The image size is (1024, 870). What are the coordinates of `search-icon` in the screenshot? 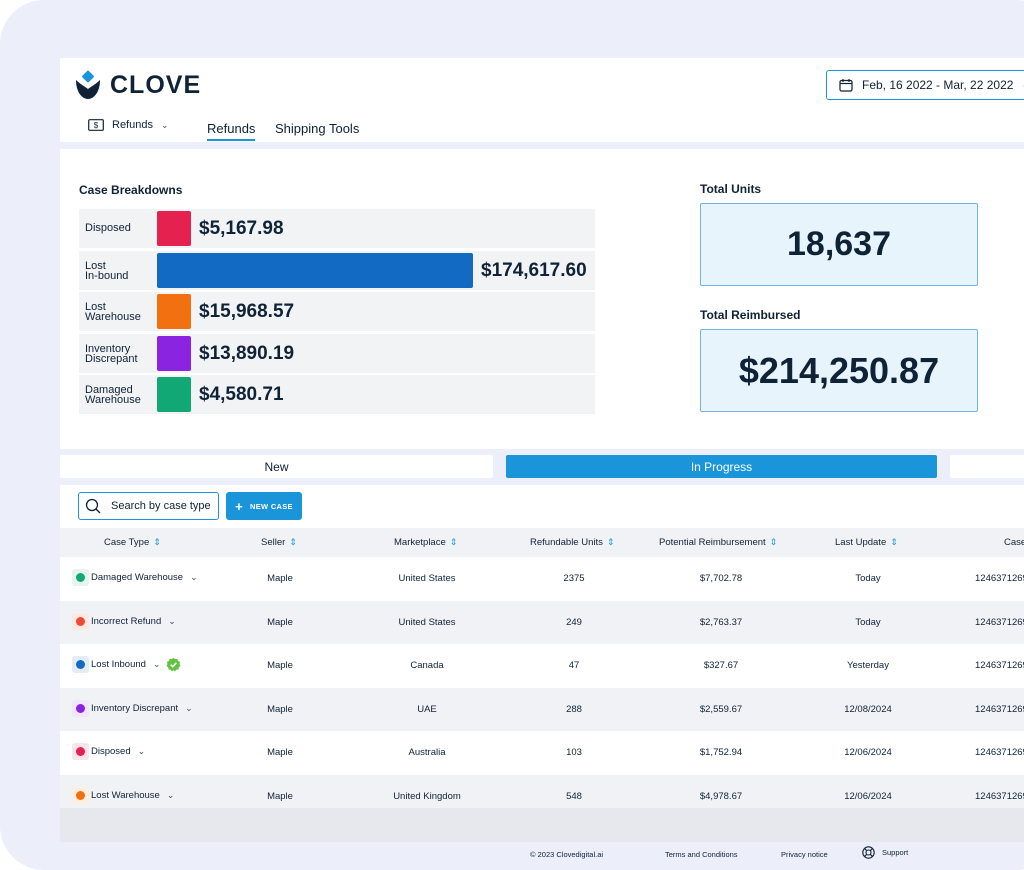 It's located at (93, 506).